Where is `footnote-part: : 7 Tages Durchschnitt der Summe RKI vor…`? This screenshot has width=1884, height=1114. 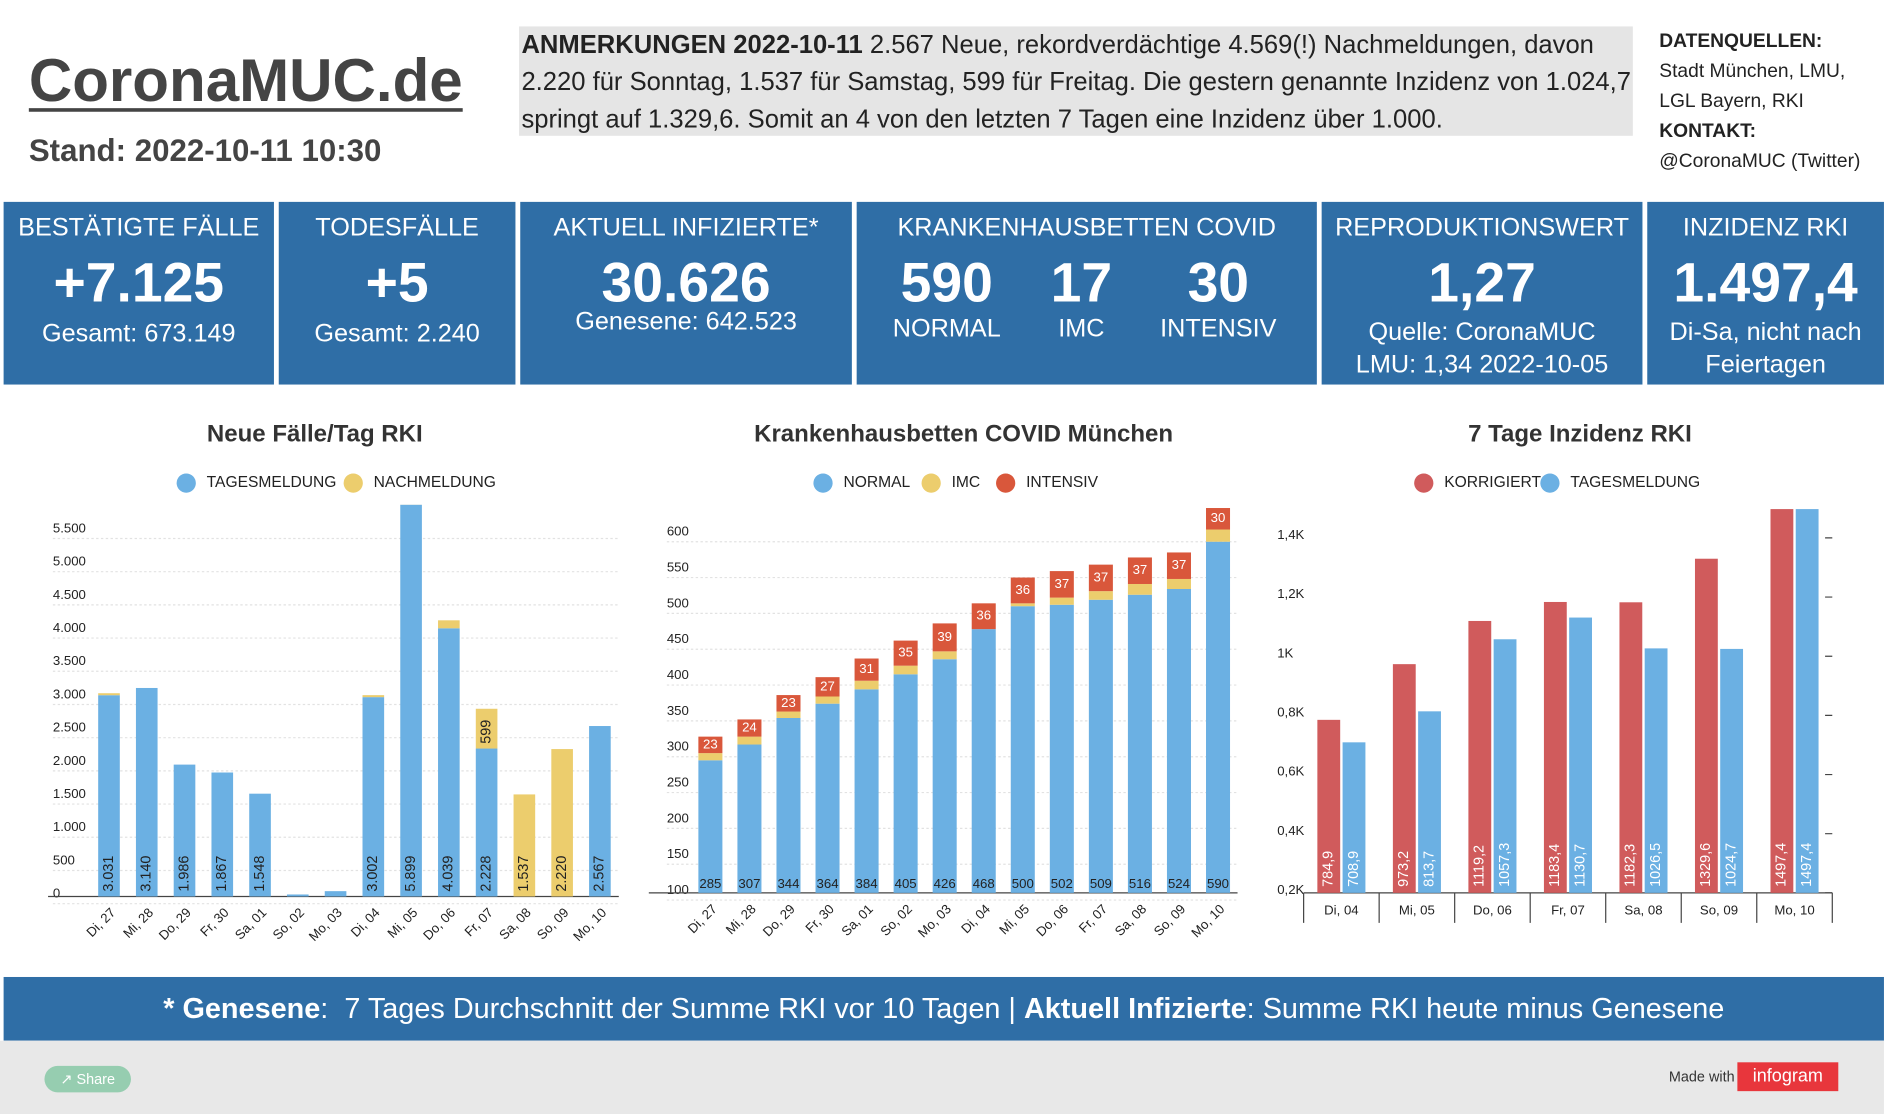
footnote-part: : 7 Tages Durchschnitt der Summe RKI vor… is located at coordinates (672, 1009).